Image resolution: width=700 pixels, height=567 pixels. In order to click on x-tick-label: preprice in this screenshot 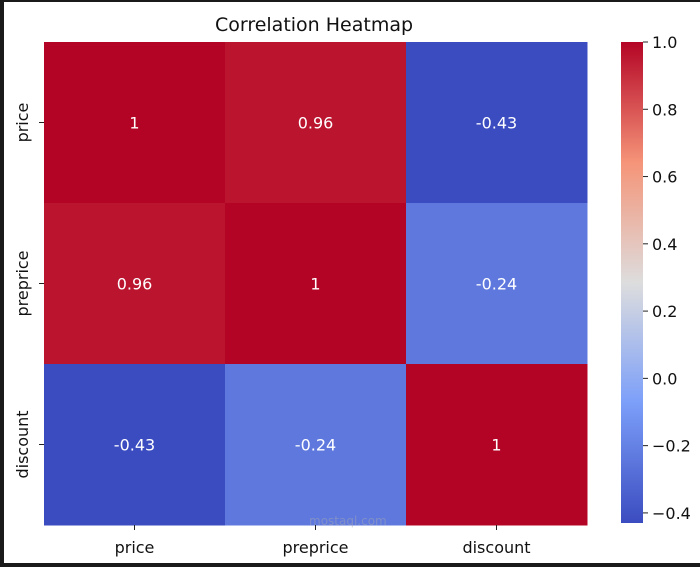, I will do `click(315, 547)`.